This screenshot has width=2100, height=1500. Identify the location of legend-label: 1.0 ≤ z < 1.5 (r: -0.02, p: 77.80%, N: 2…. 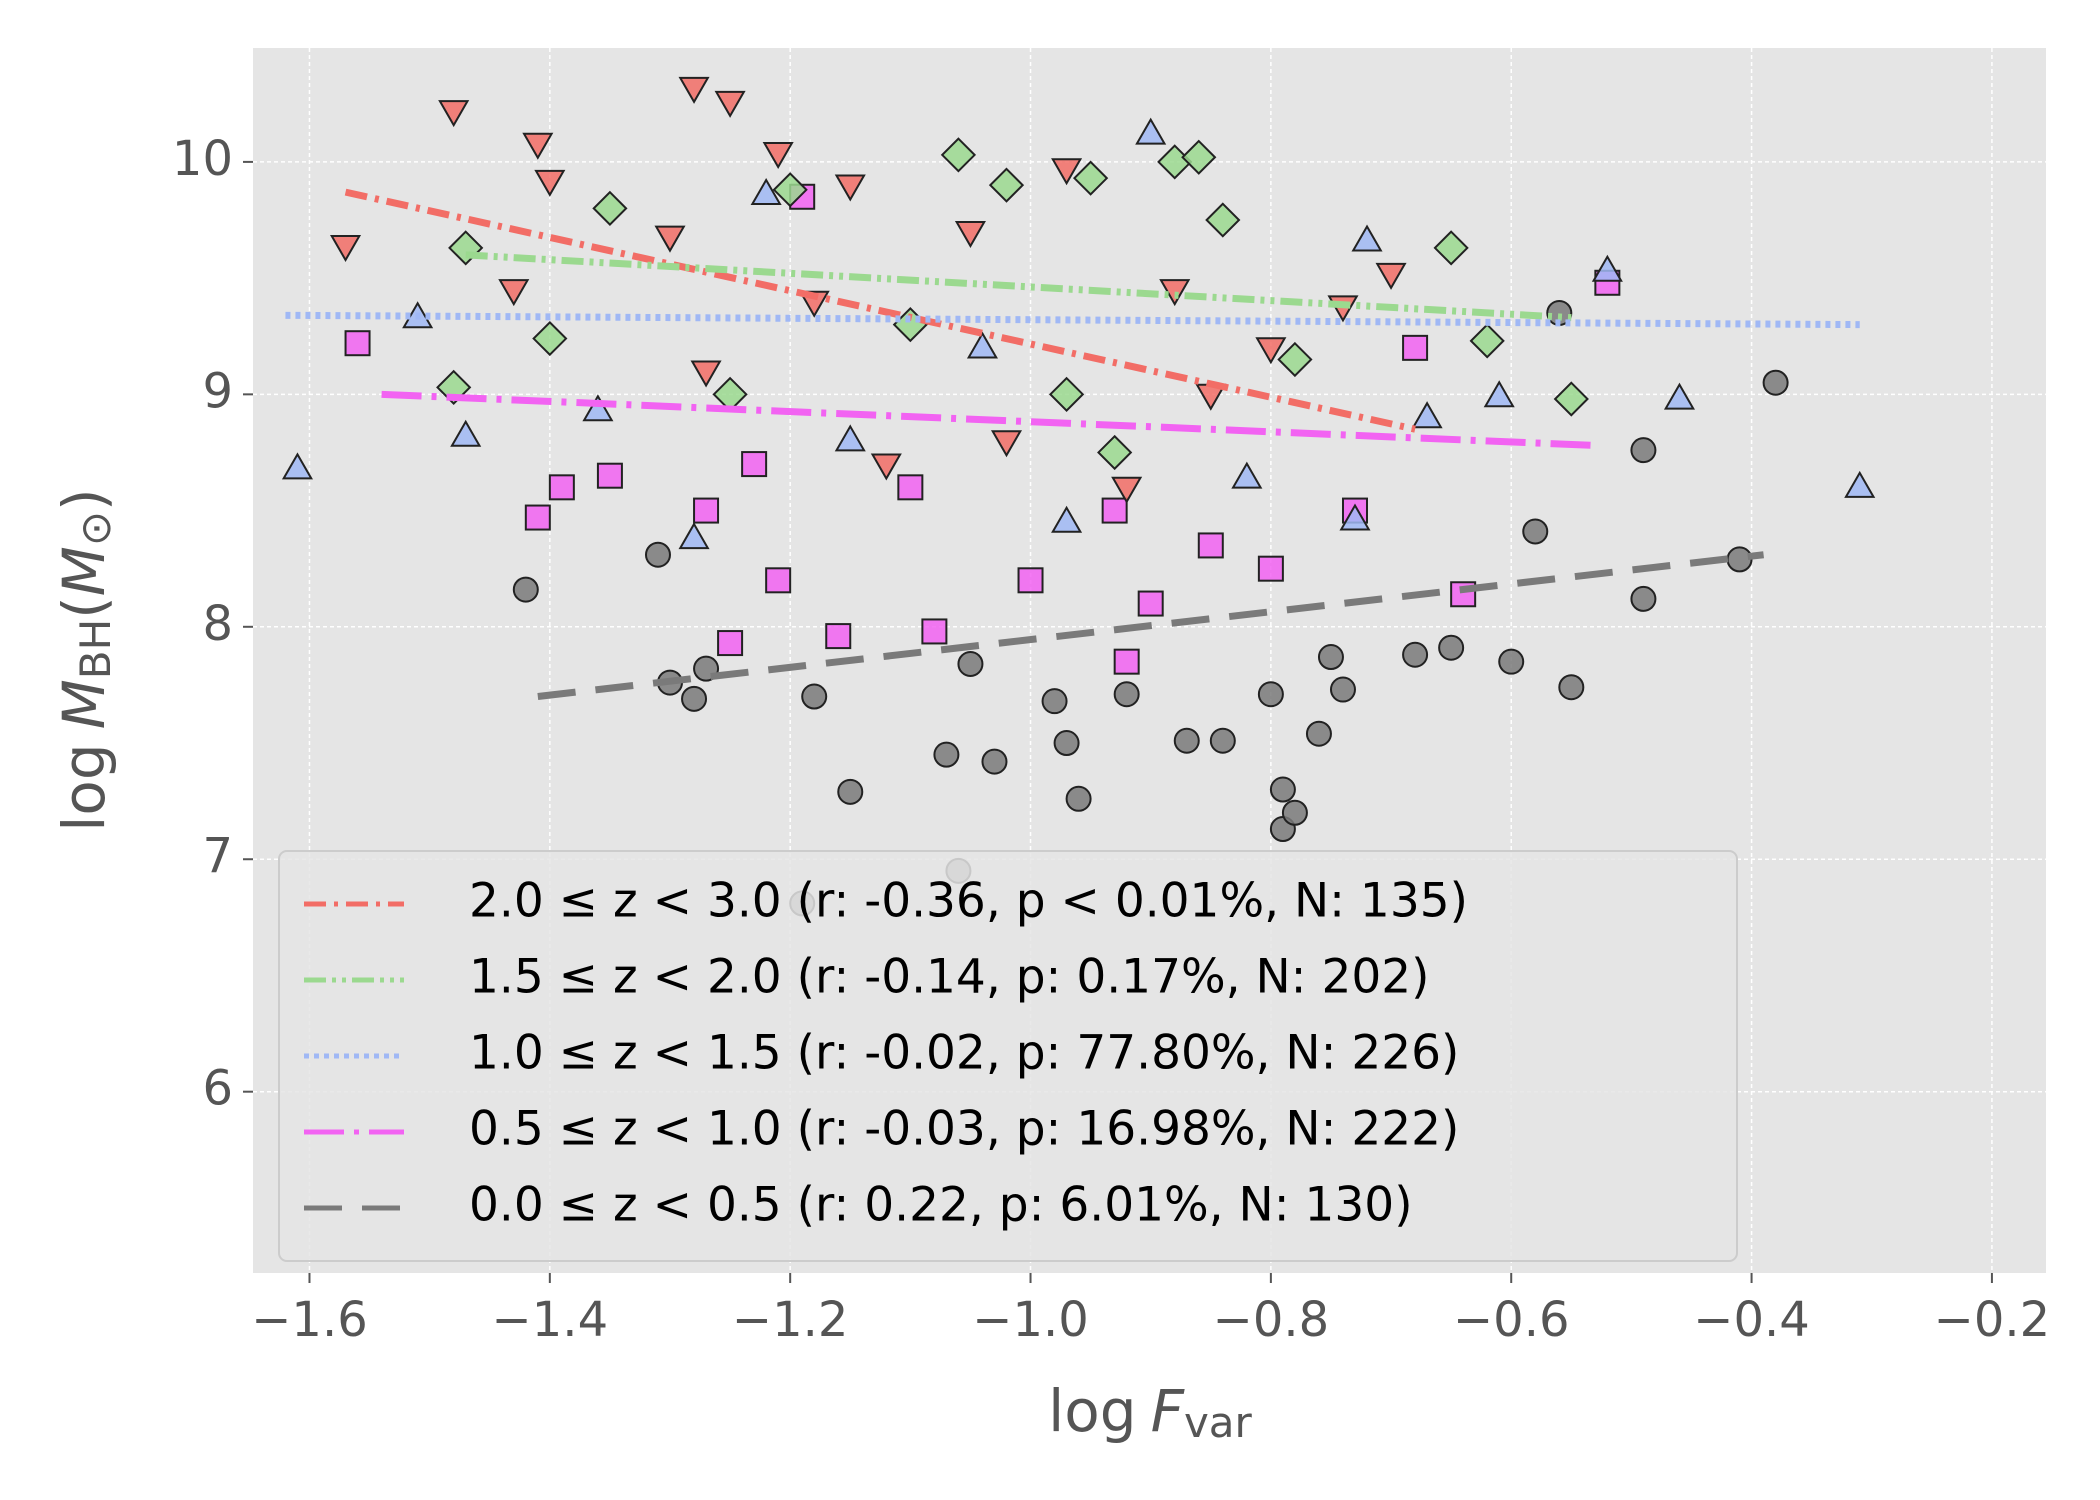
(964, 1053).